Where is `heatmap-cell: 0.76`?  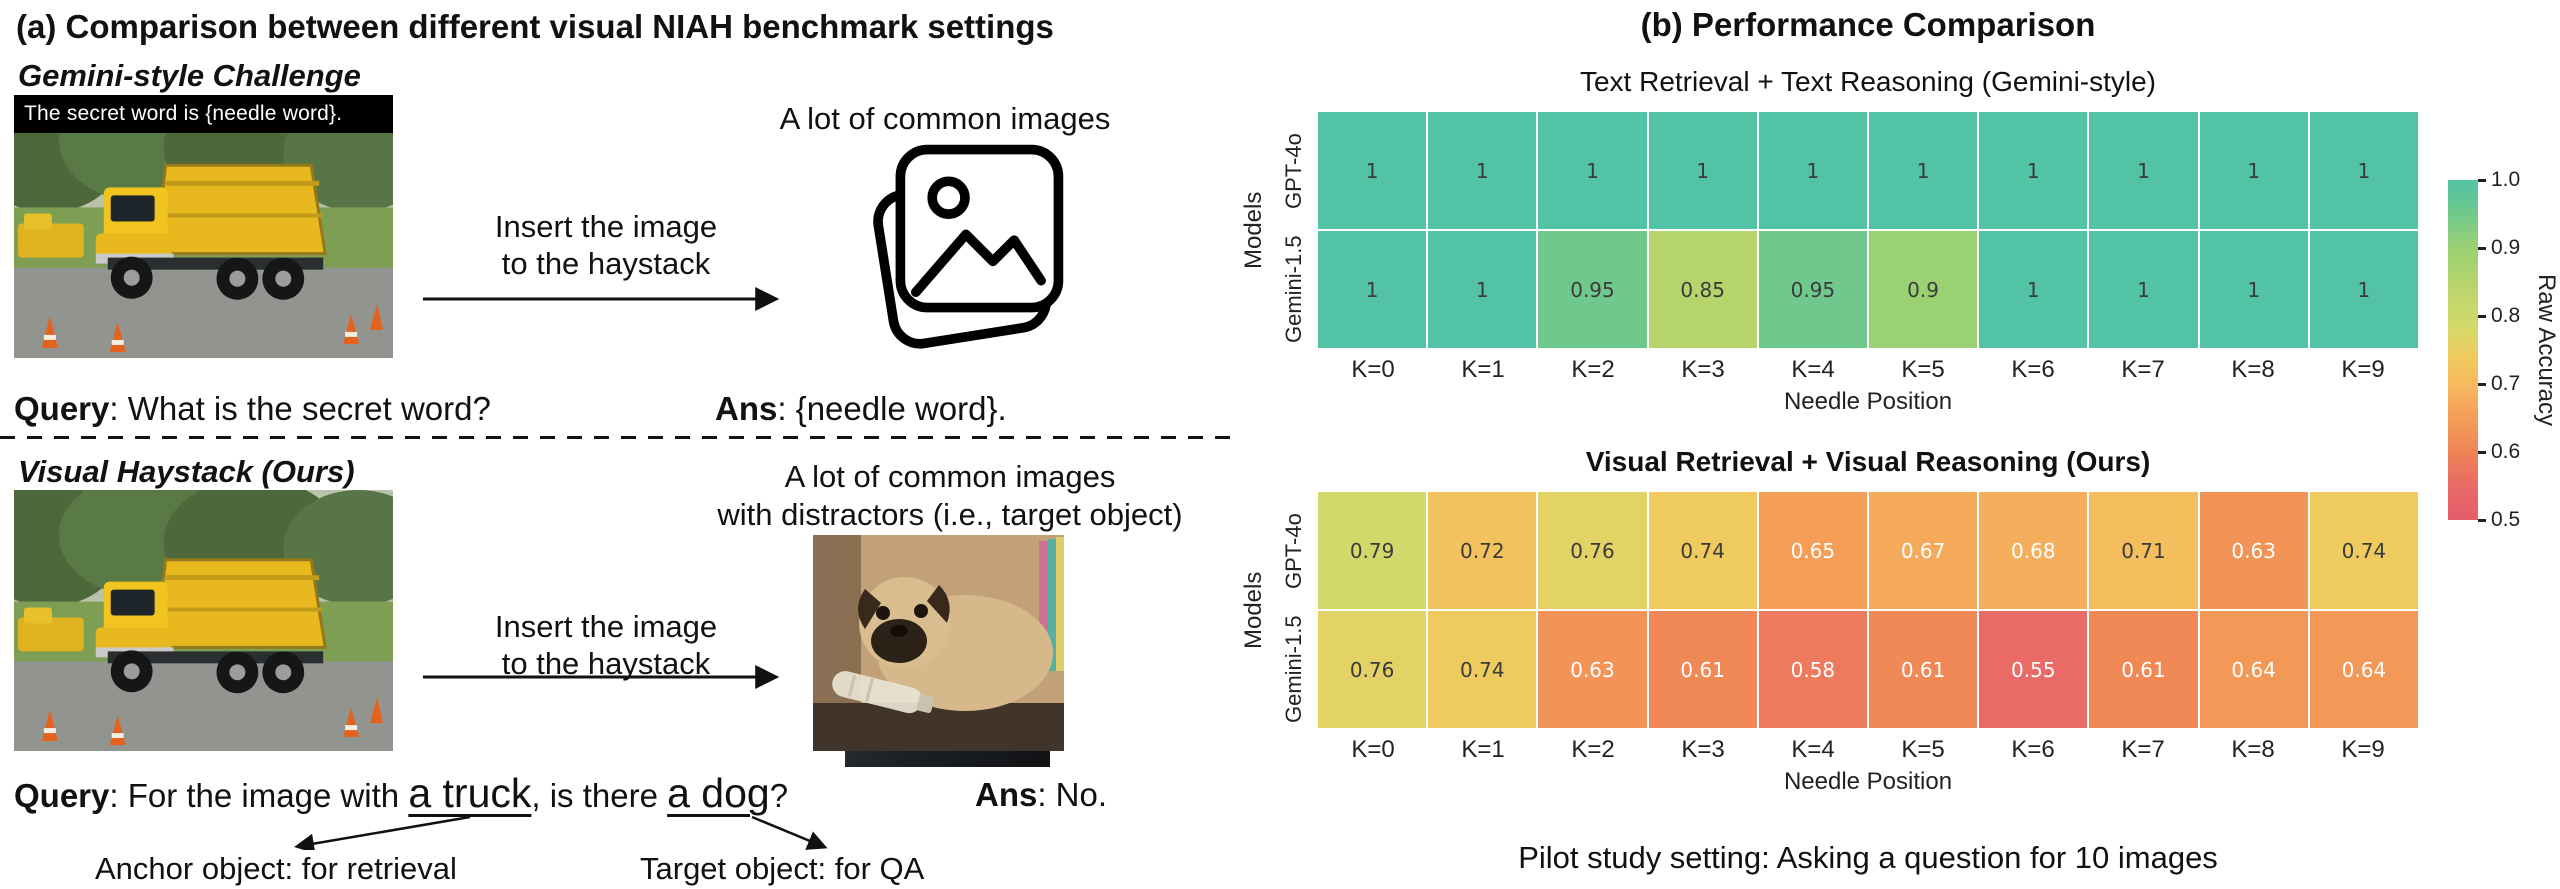
heatmap-cell: 0.76 is located at coordinates (1592, 550).